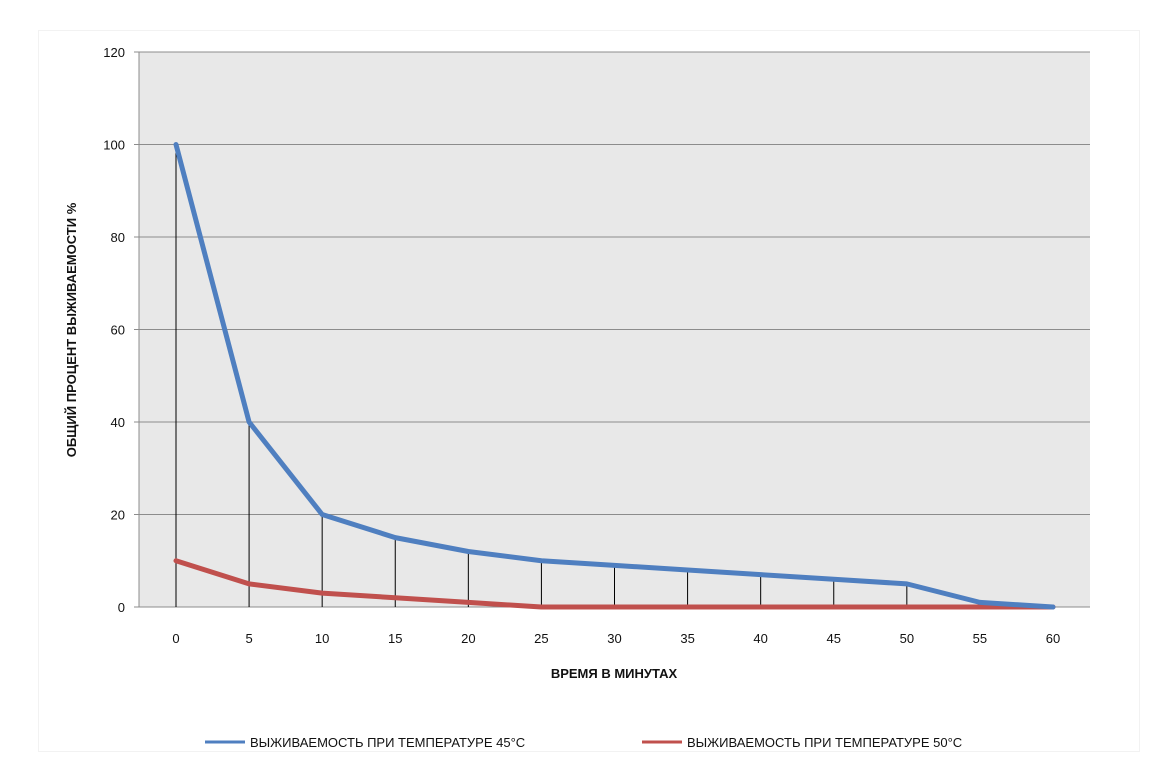 The width and height of the screenshot is (1170, 780). I want to click on legend-label-50c: ВЫЖИВАЕМОСТЬ ПРИ ТЕМПЕРАТУРЕ 50°C, so click(824, 742).